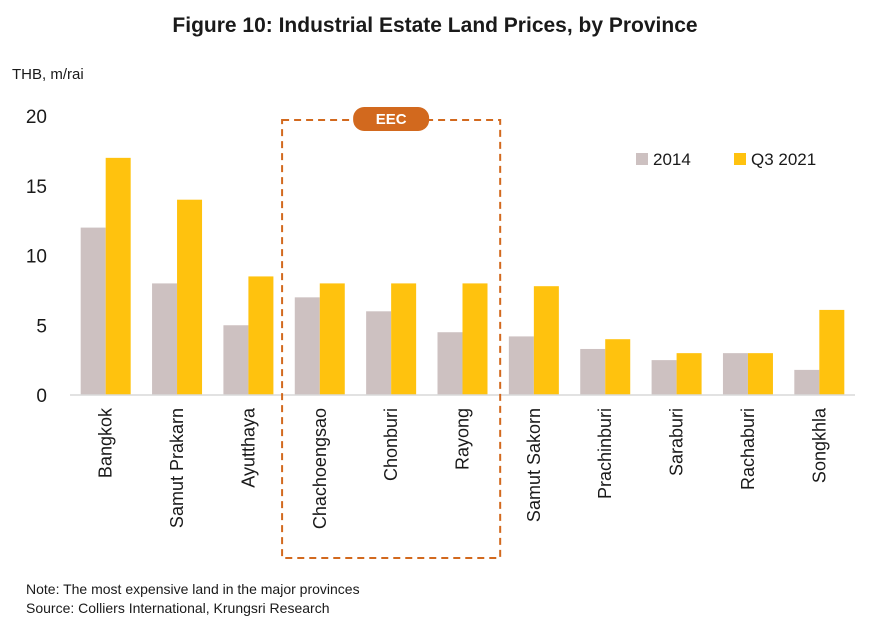 This screenshot has width=870, height=630. I want to click on eec-badge-label: EEC, so click(391, 119).